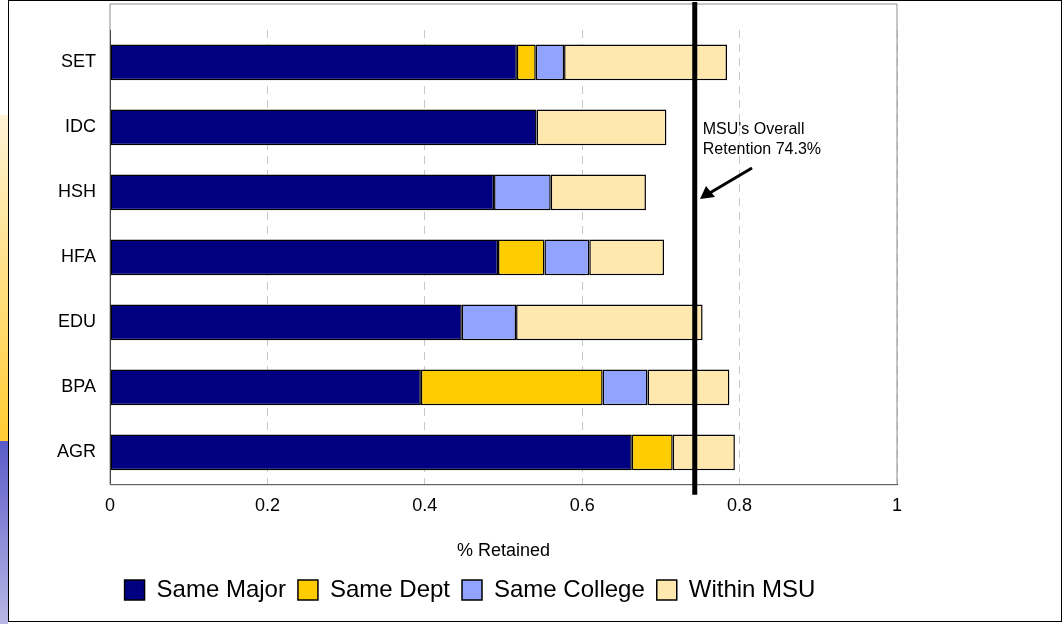 The height and width of the screenshot is (624, 1064). Describe the element at coordinates (267, 504) in the screenshot. I see `x-tick-label: 0.2` at that location.